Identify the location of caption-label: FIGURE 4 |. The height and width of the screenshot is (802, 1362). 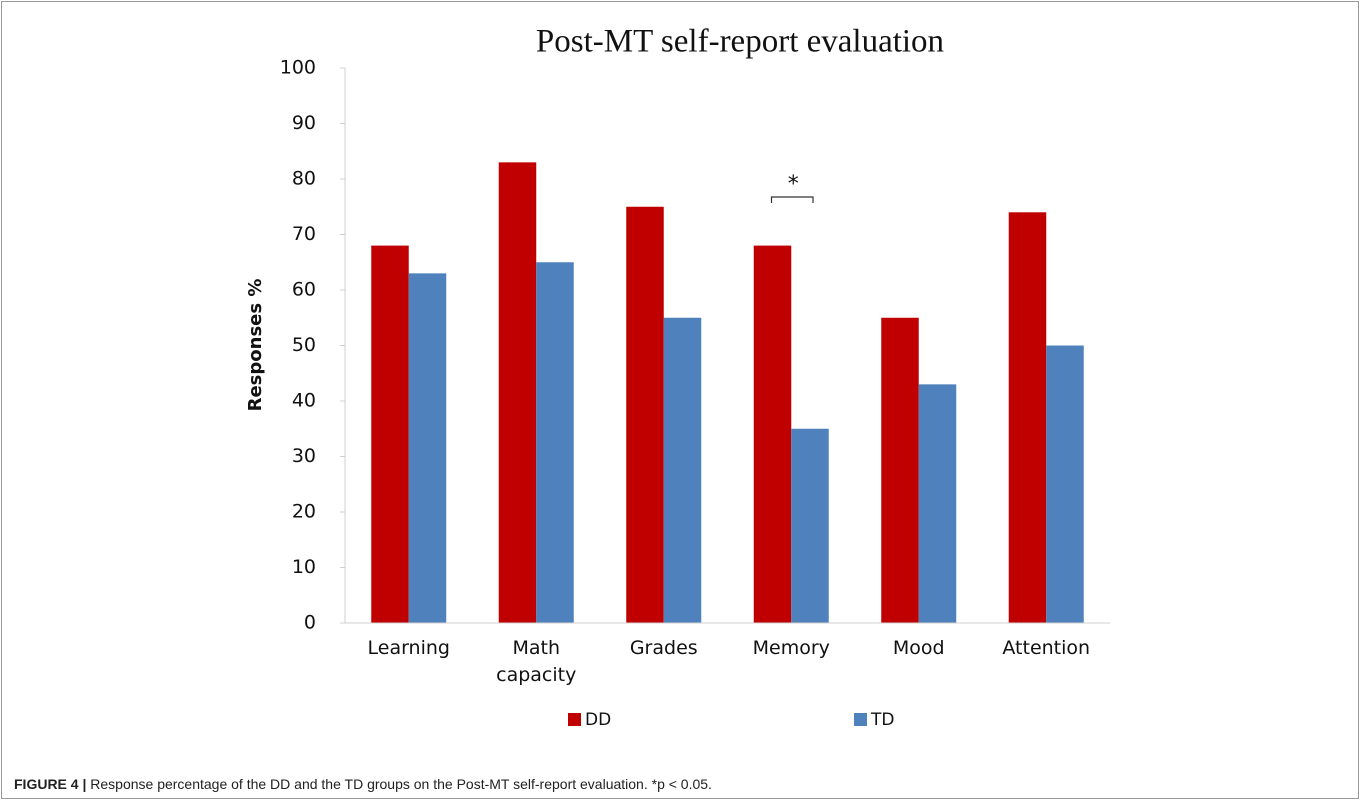
(50, 784).